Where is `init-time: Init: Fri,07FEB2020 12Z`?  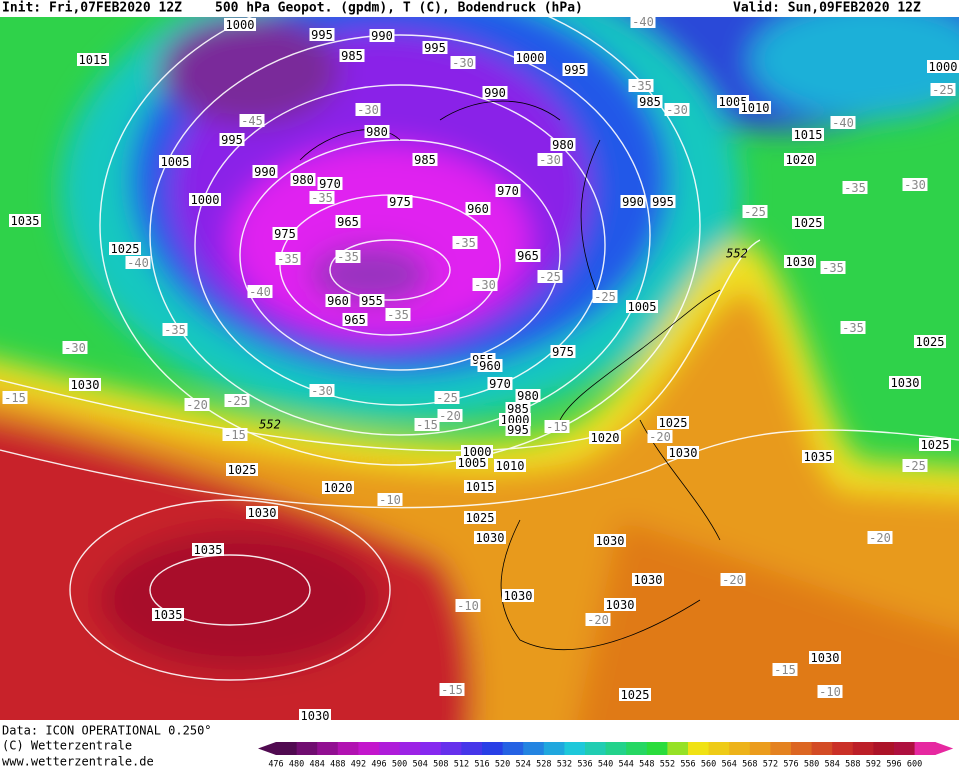
init-time: Init: Fri,07FEB2020 12Z is located at coordinates (92, 8).